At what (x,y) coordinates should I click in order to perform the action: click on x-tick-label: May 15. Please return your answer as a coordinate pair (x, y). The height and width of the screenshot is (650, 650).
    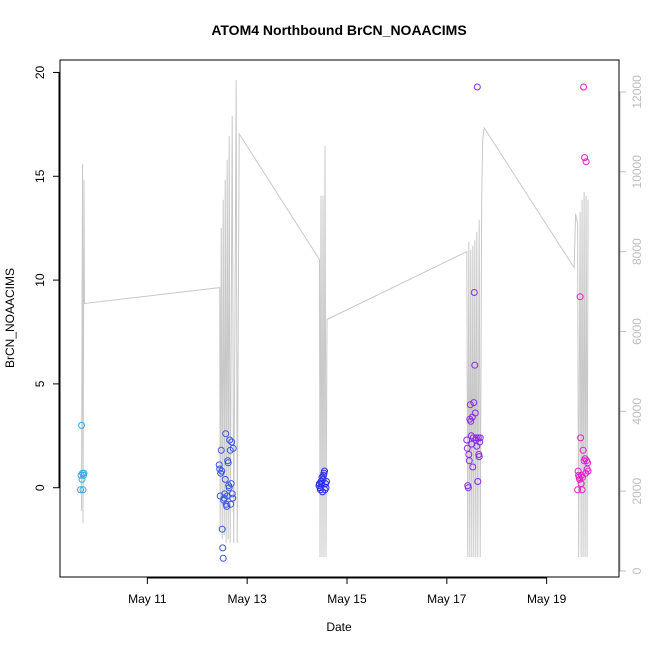
    Looking at the image, I should click on (347, 599).